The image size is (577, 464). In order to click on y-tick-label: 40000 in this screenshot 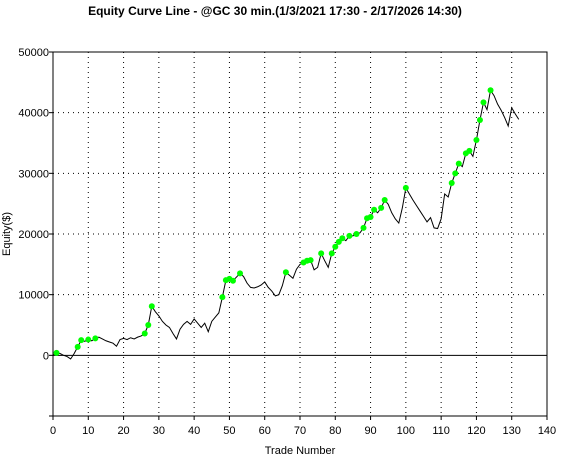, I will do `click(33, 114)`.